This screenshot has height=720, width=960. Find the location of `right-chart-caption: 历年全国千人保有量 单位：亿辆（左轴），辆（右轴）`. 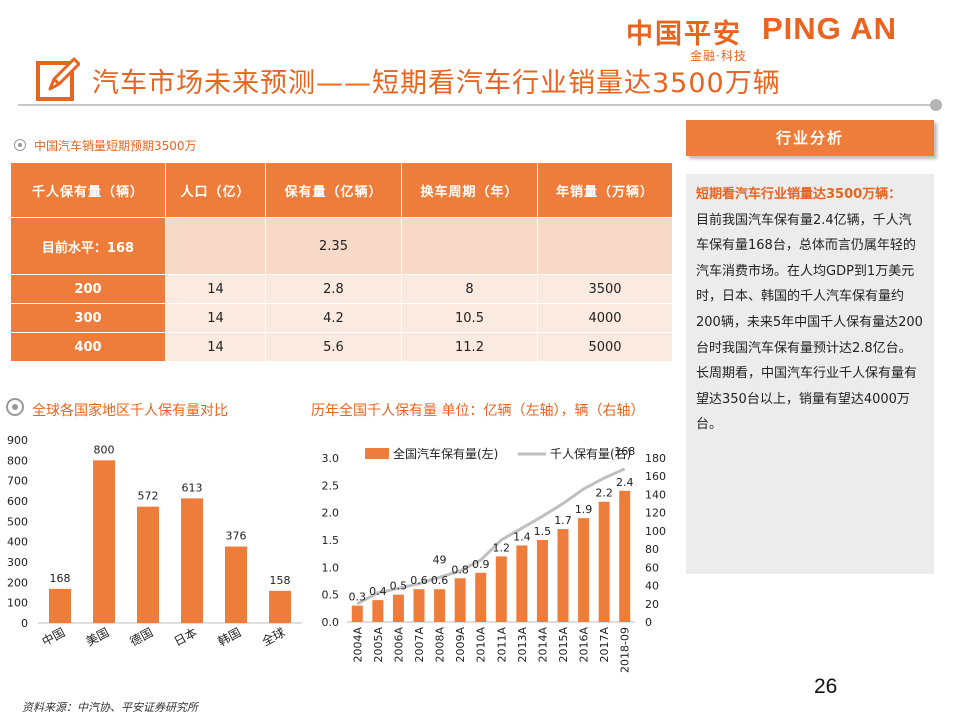

right-chart-caption: 历年全国千人保有量 单位：亿辆（左轴），辆（右轴） is located at coordinates (478, 411).